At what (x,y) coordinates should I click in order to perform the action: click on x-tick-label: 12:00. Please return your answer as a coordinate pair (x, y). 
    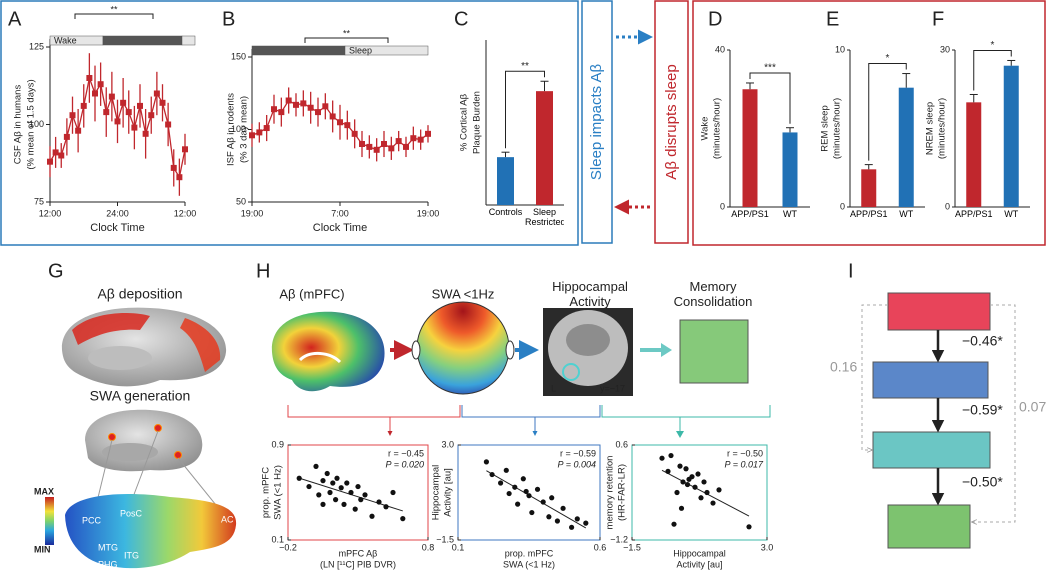
    Looking at the image, I should click on (185, 213).